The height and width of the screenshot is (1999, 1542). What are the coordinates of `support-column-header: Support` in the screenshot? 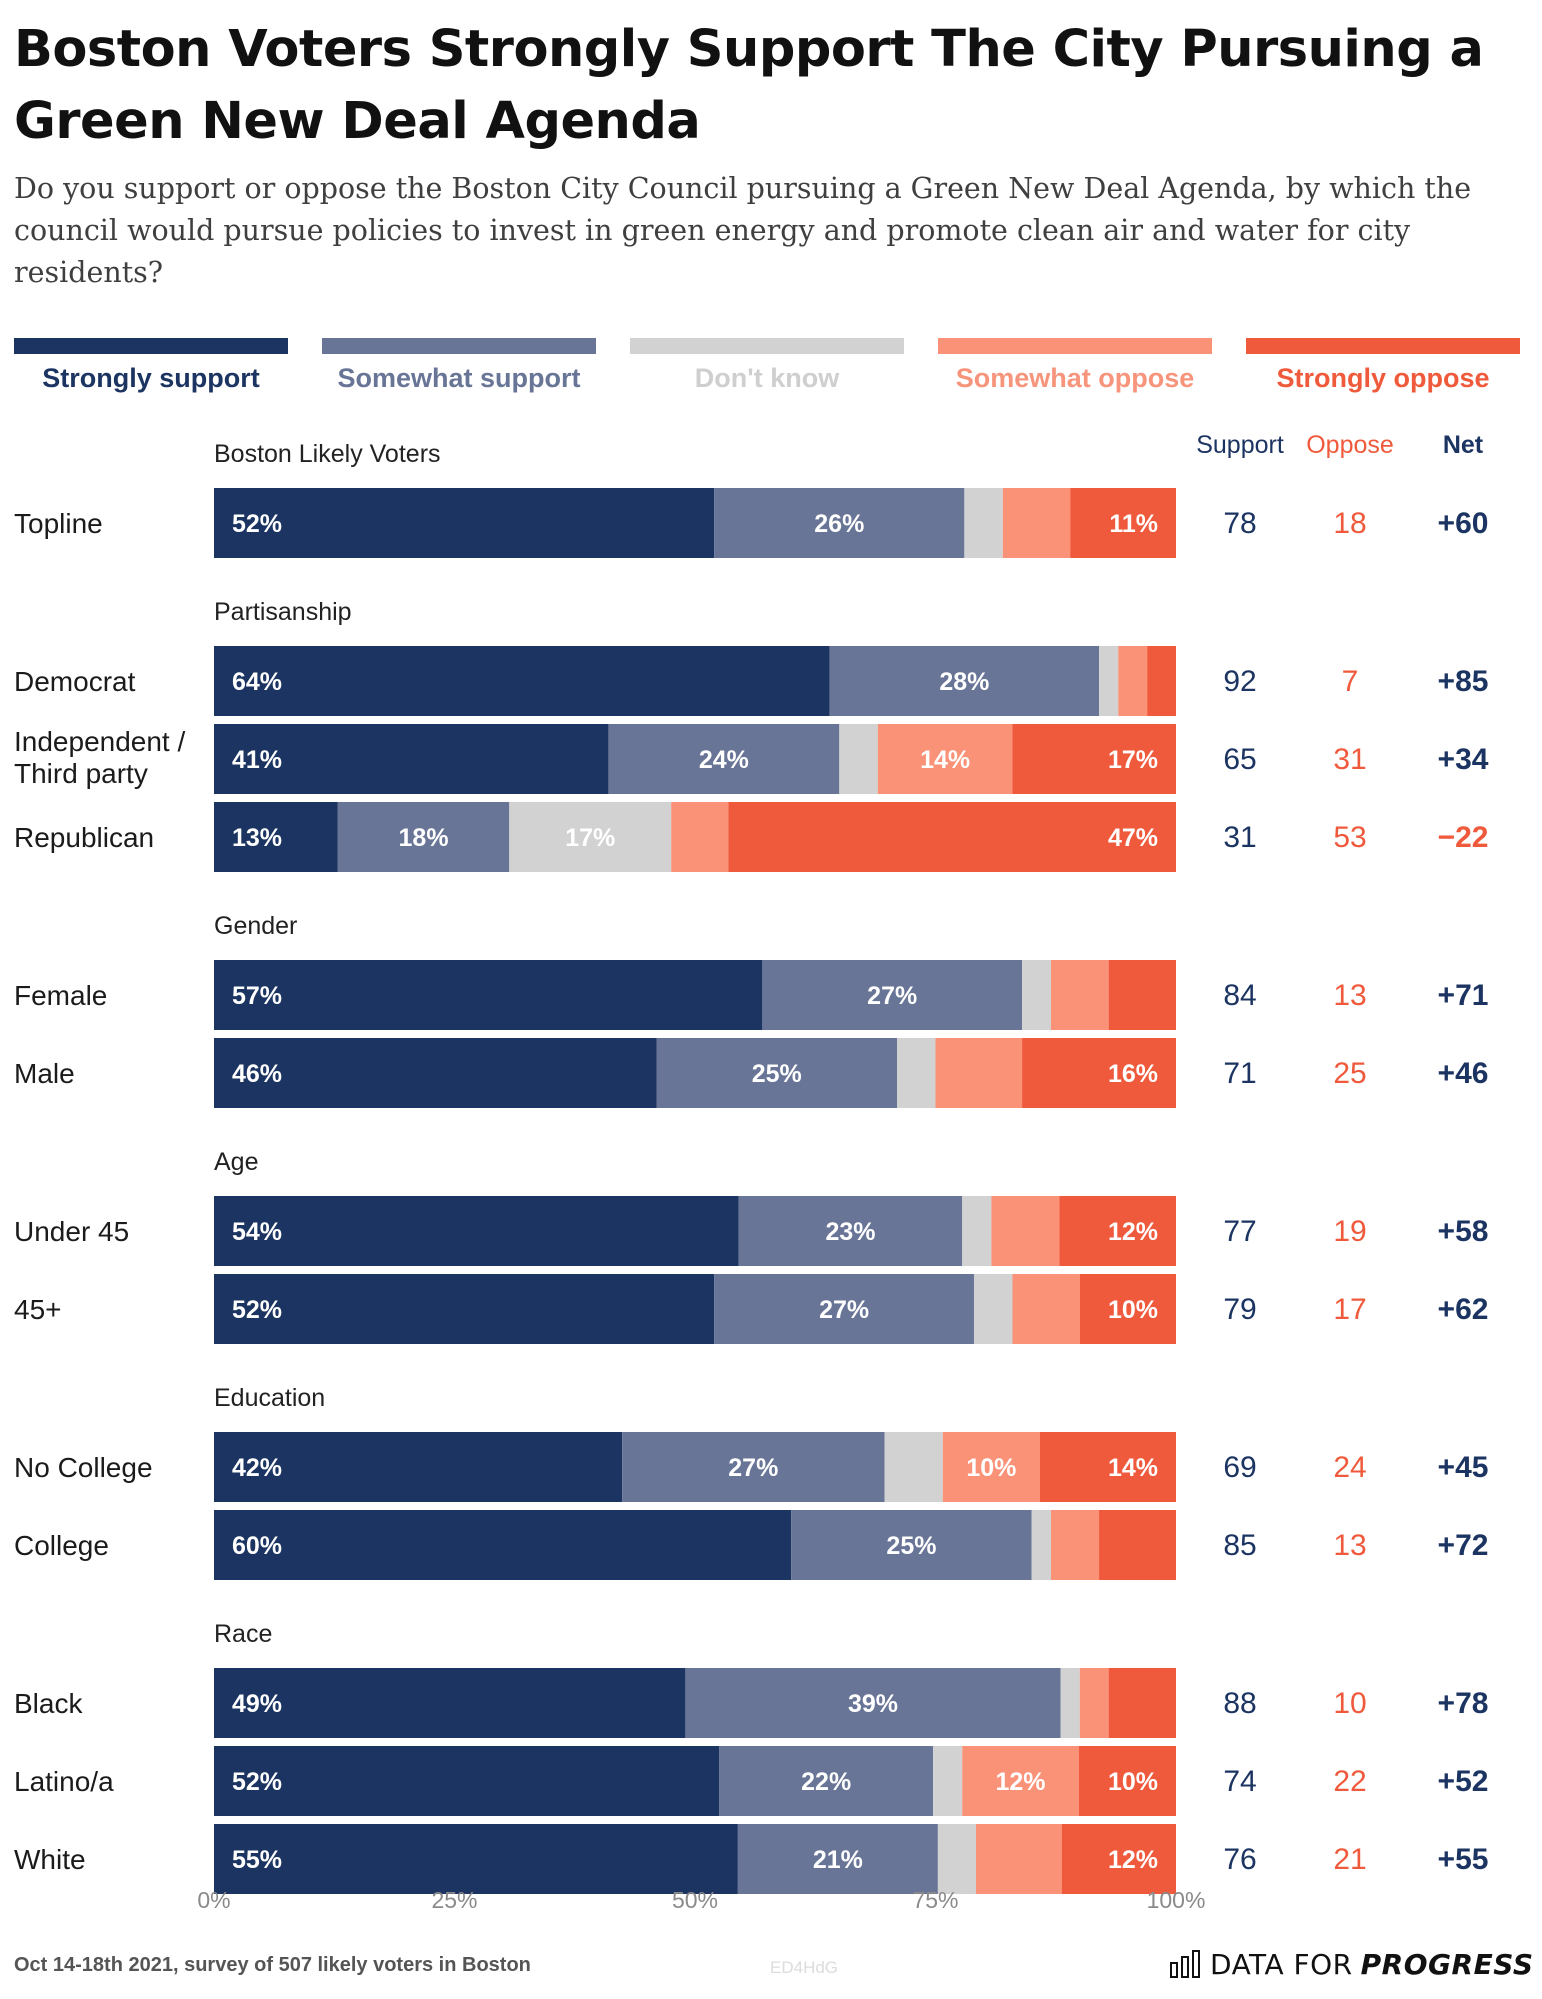 It's located at (1240, 445).